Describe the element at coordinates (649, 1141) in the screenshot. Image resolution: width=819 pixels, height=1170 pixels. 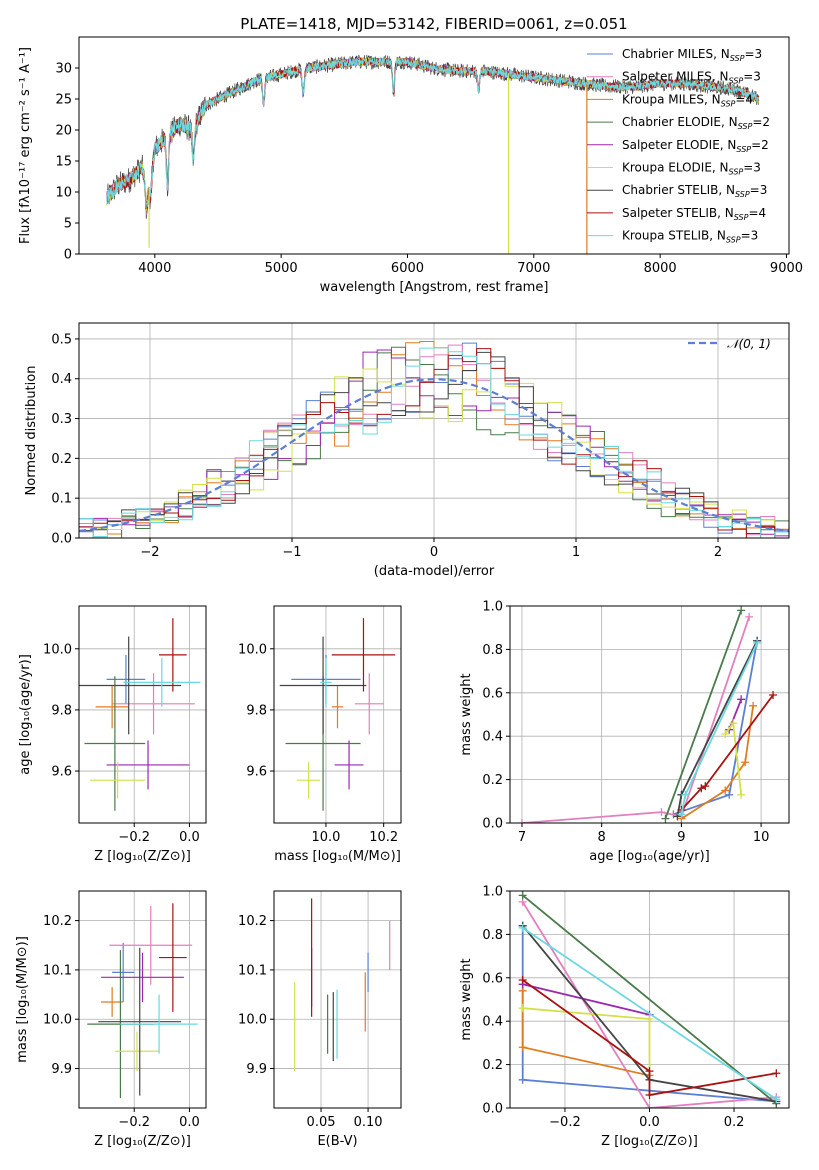
I see `x-axis-label: Z [log₁₀(Z/Z⊙)]` at that location.